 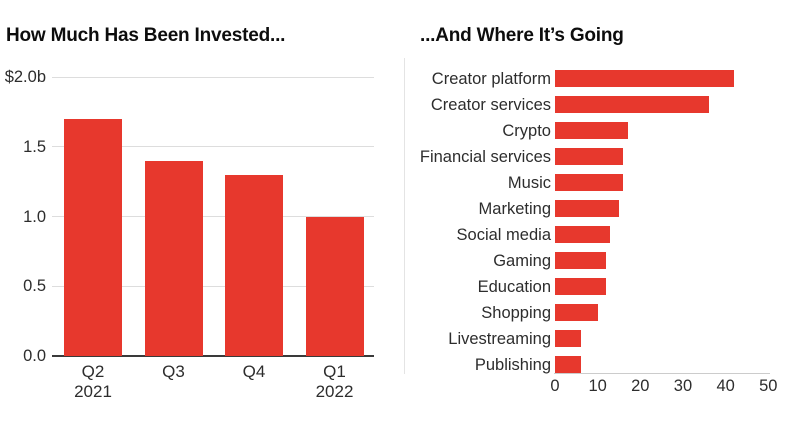 What do you see at coordinates (334, 391) in the screenshot?
I see `x-category-line: 2022` at bounding box center [334, 391].